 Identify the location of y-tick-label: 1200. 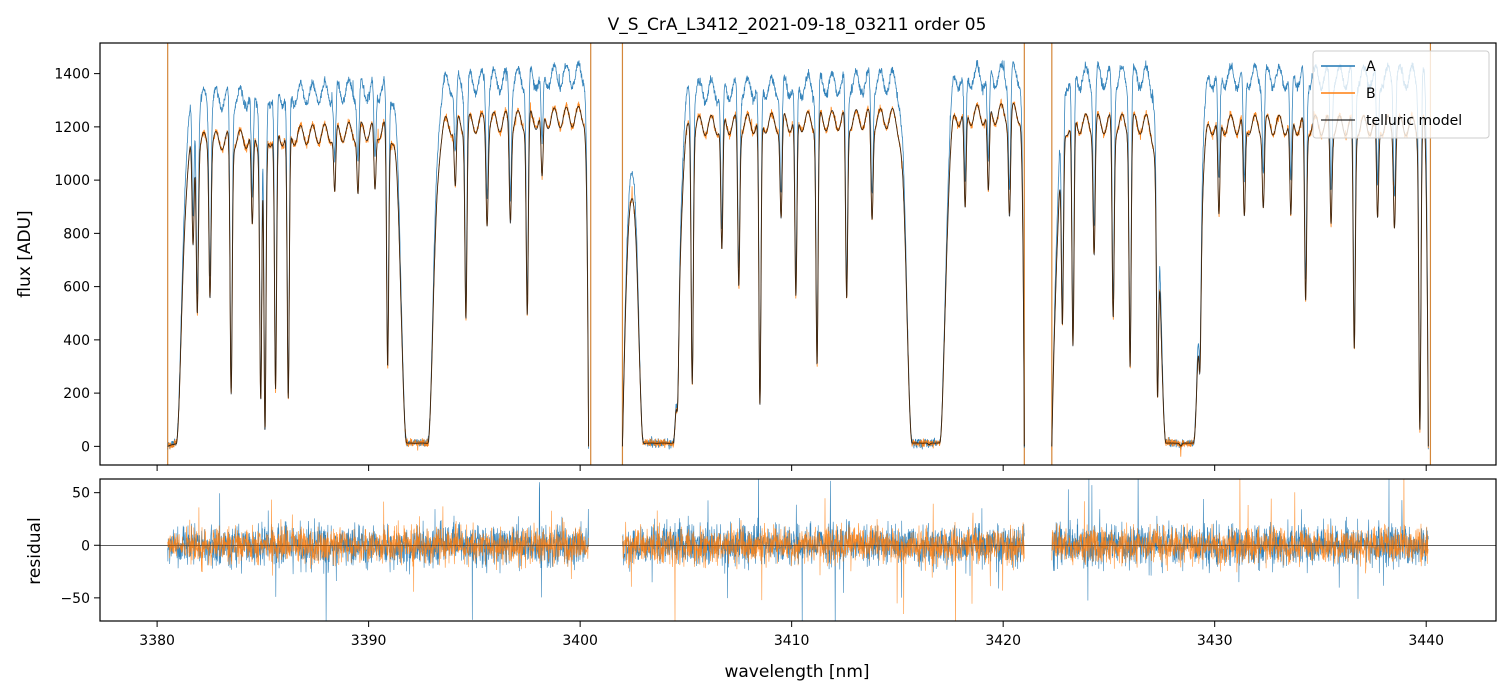
(72, 128).